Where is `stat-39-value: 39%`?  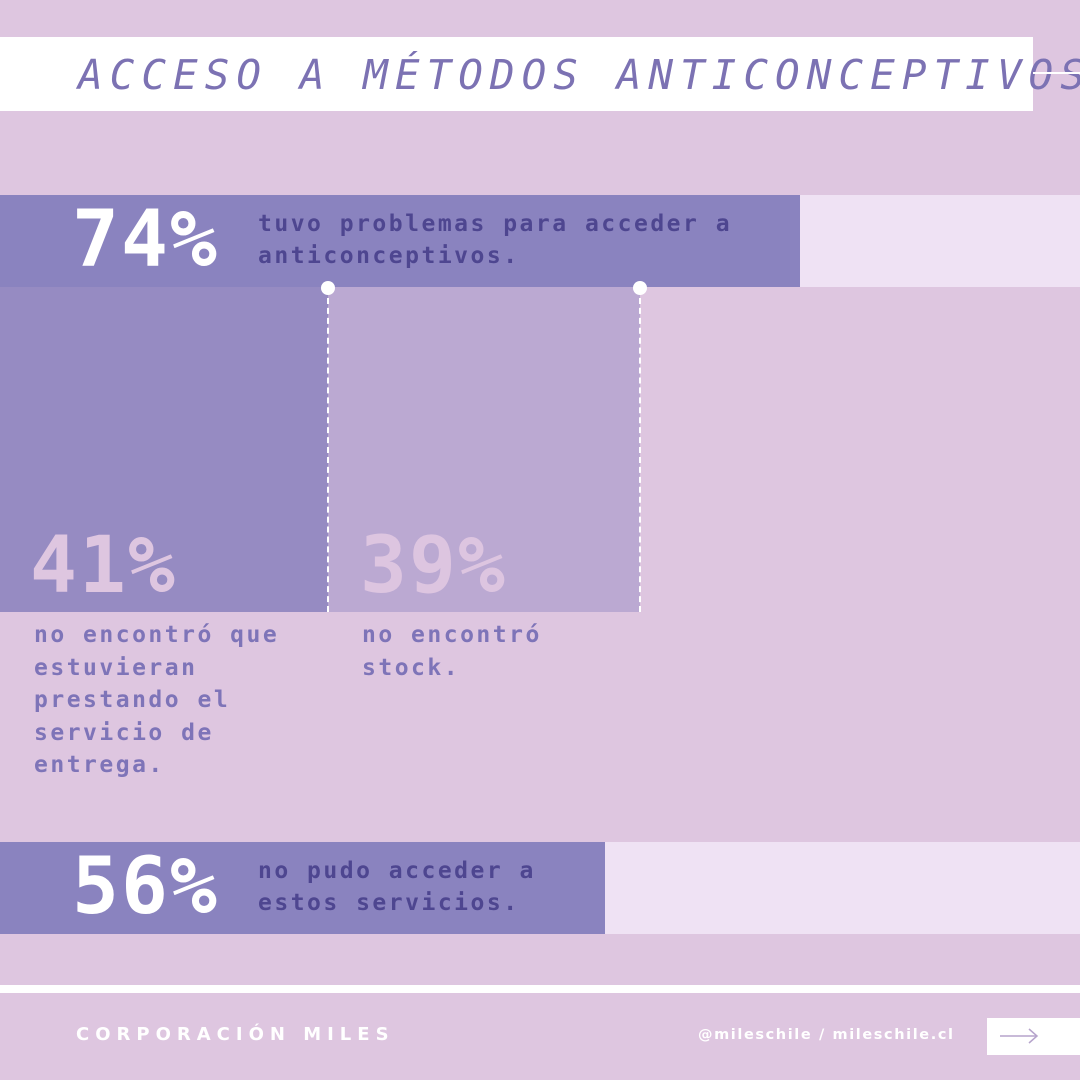 stat-39-value: 39% is located at coordinates (433, 566).